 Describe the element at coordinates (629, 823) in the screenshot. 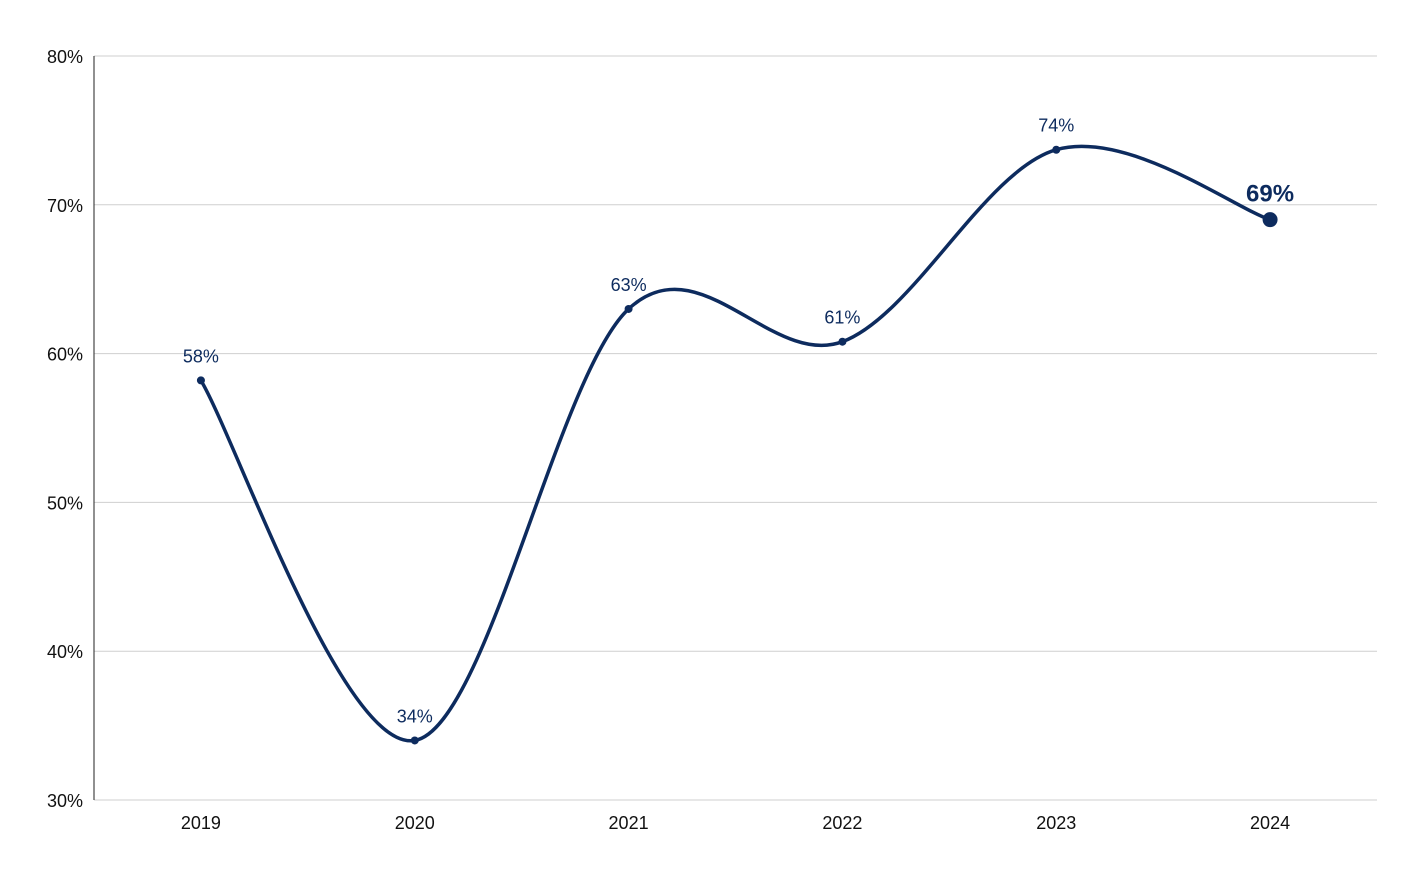

I see `x-tick-label: 2021` at that location.